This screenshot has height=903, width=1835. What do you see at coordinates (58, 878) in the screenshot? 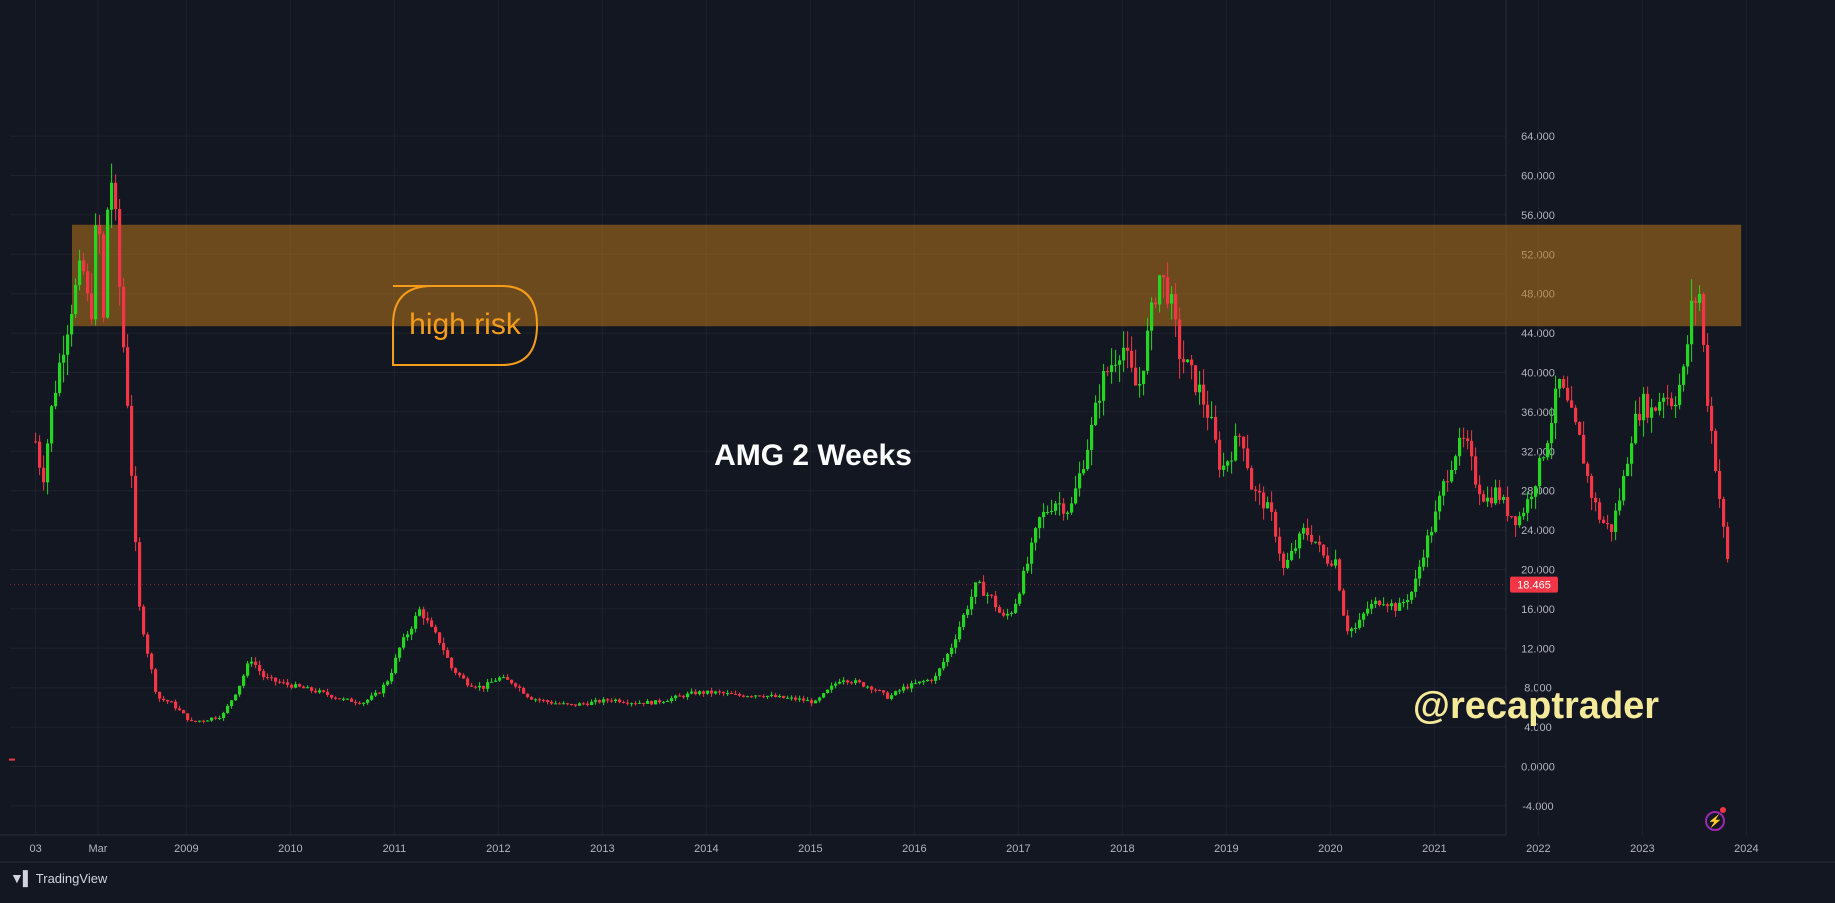
I see `tradingview-logo: ▼▌ TradingView` at bounding box center [58, 878].